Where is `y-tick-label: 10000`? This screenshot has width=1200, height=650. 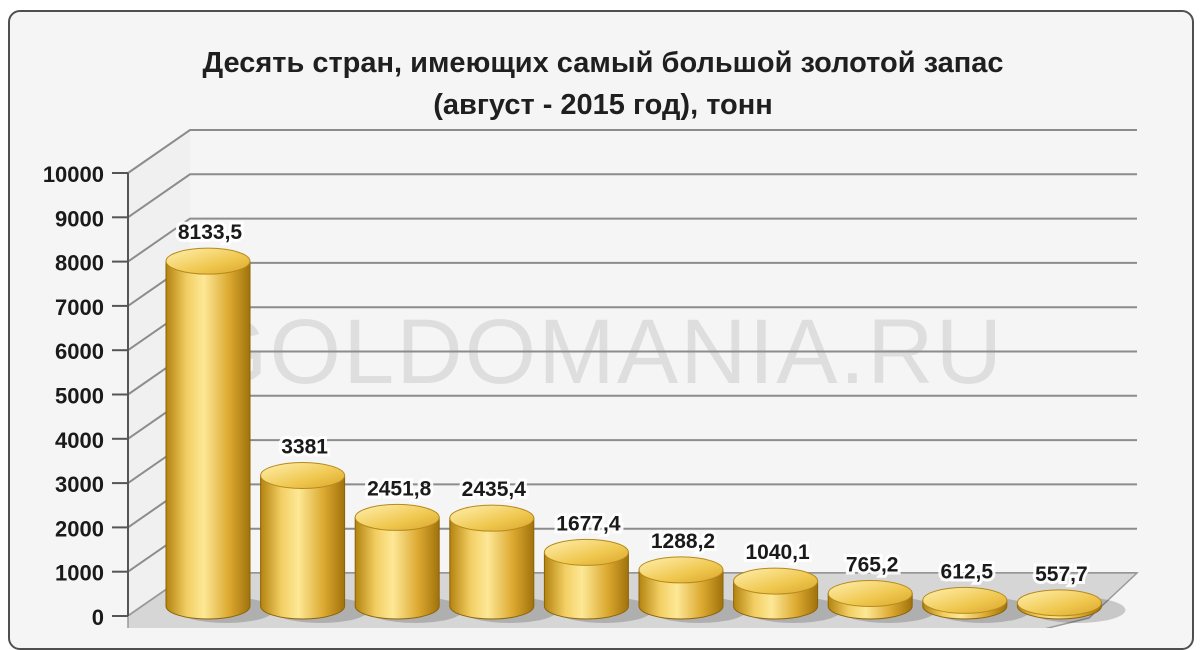
y-tick-label: 10000 is located at coordinates (73, 174).